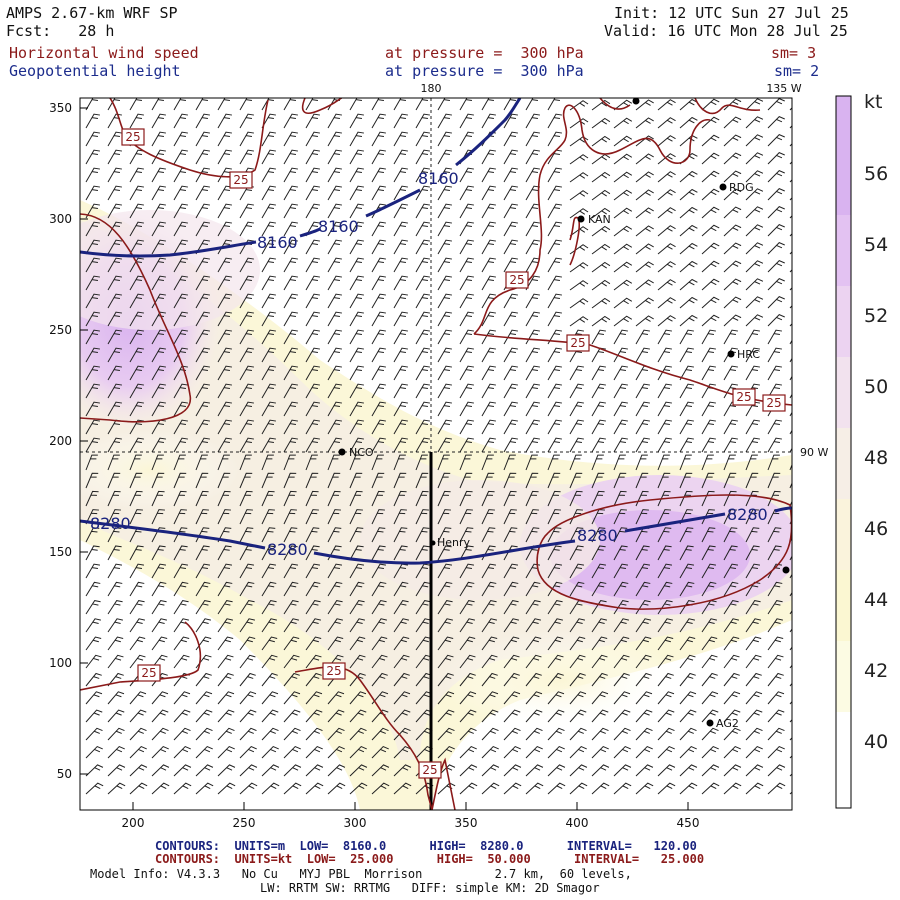  What do you see at coordinates (743, 397) in the screenshot?
I see `speed-label: 25` at bounding box center [743, 397].